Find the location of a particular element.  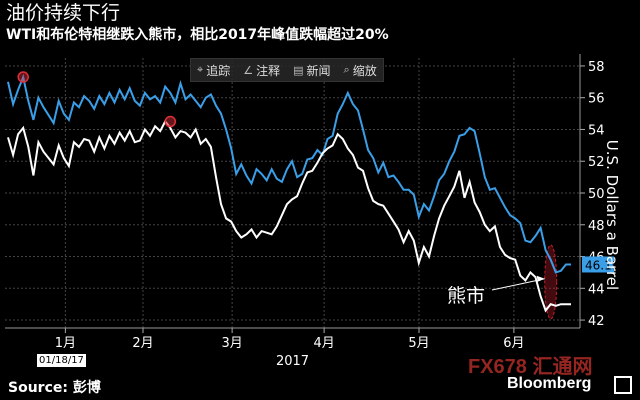

zoom-button: ⌕ 缩放 is located at coordinates (360, 70).